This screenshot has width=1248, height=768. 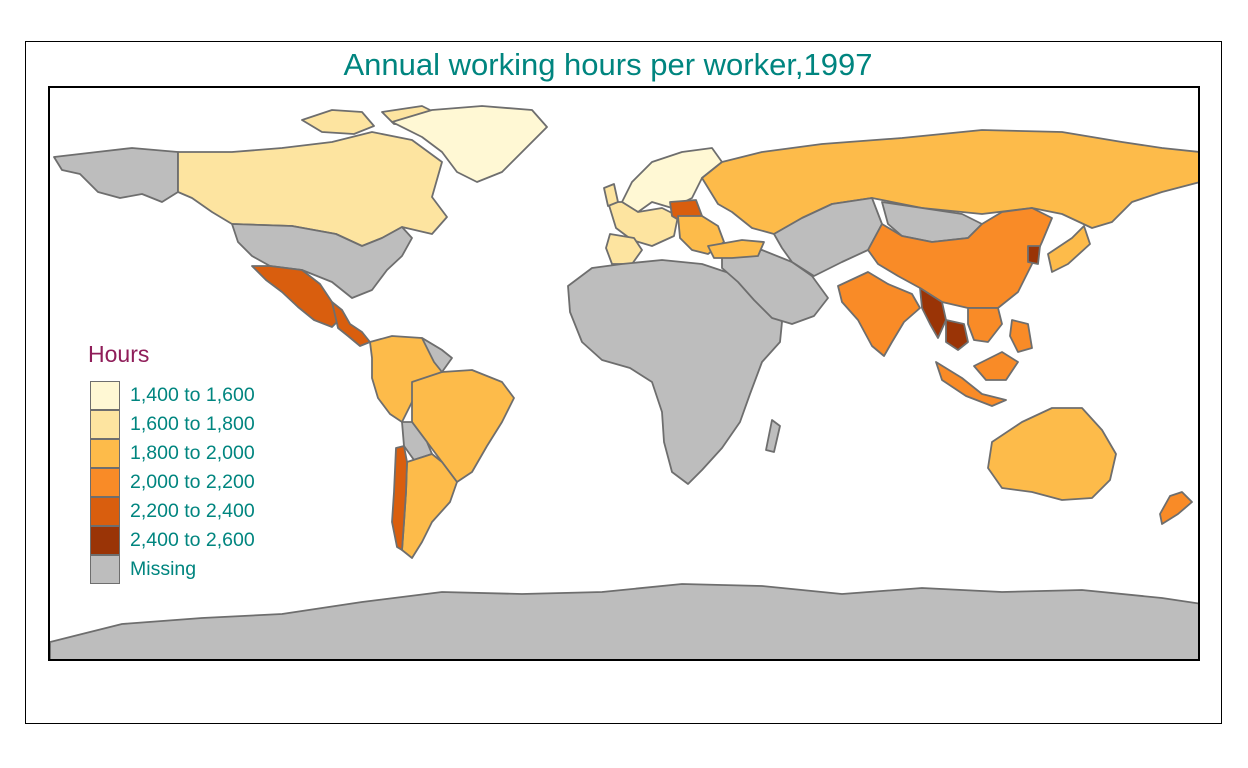 I want to click on region-antarctica, so click(x=624, y=621).